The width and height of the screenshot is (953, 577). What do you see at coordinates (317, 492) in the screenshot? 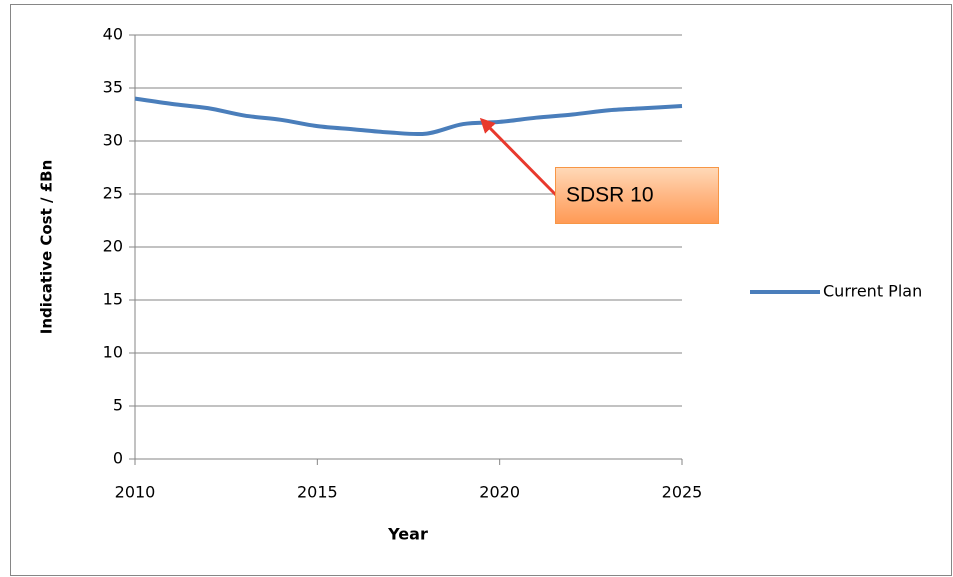
I see `x-tick-label: 2015` at bounding box center [317, 492].